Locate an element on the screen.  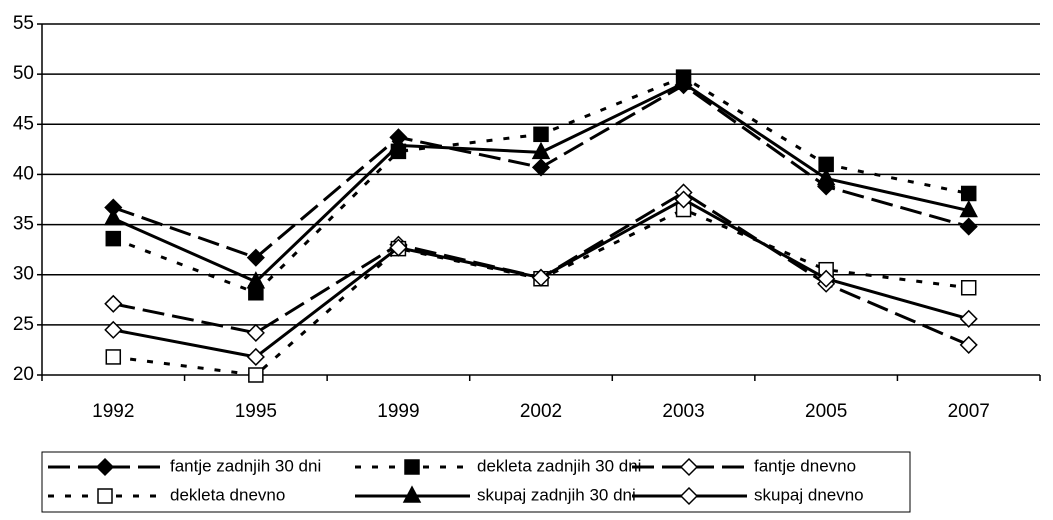
y-tick-label: 25 is located at coordinates (23, 324).